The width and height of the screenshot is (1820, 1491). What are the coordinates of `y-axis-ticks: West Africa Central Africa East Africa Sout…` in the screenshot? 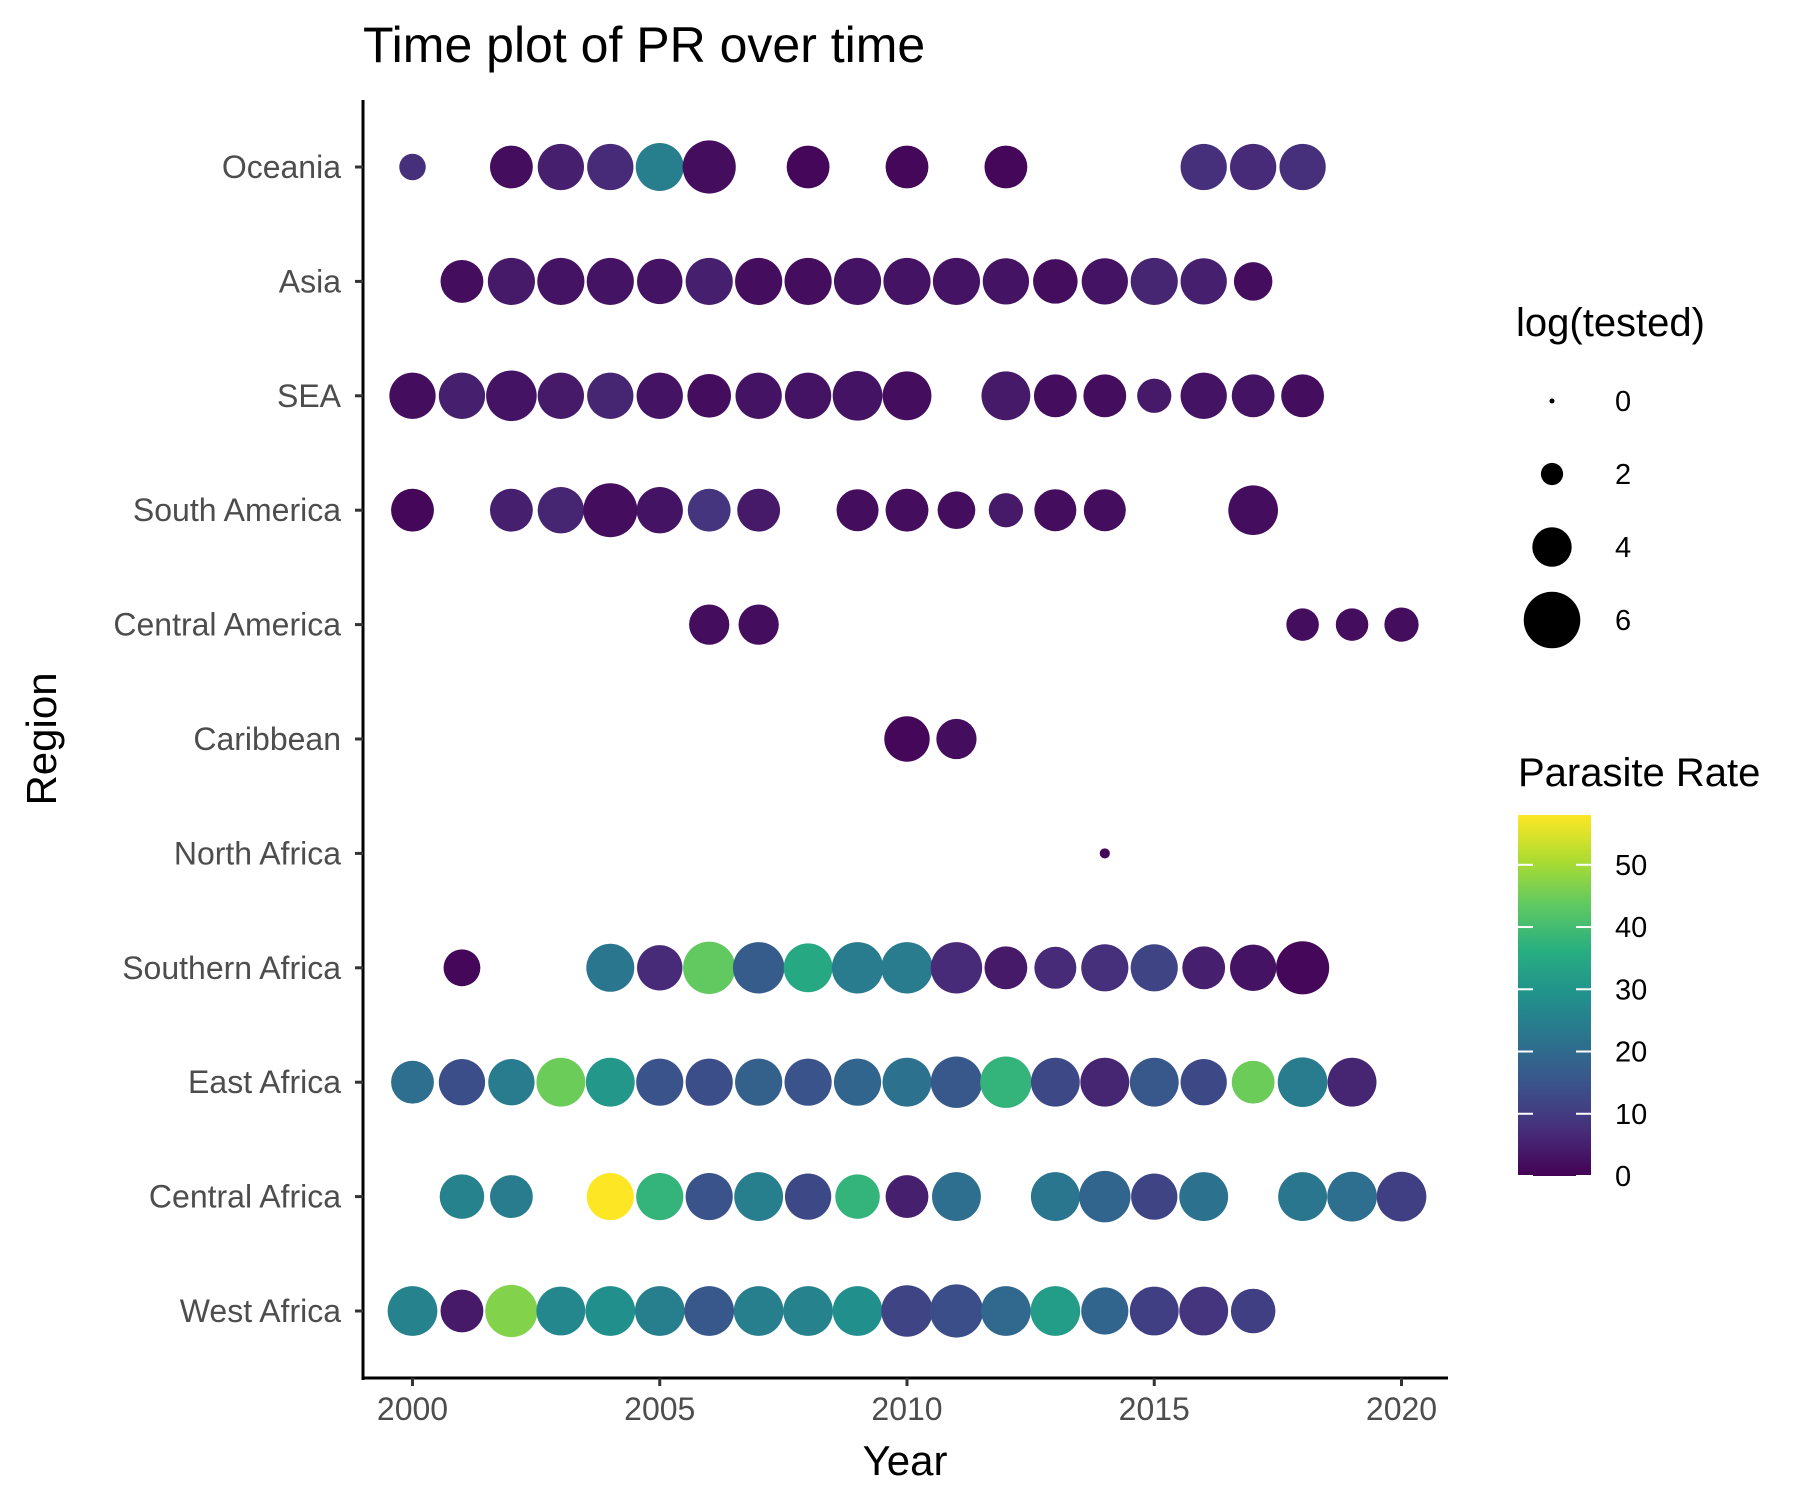 It's located at (238, 739).